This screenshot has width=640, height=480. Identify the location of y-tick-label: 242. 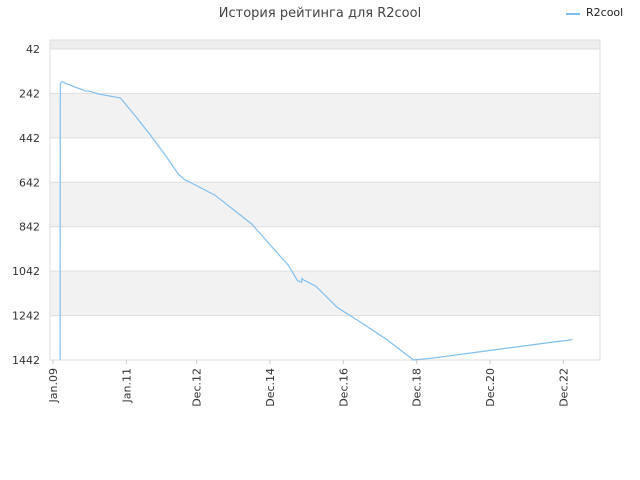
(29, 93).